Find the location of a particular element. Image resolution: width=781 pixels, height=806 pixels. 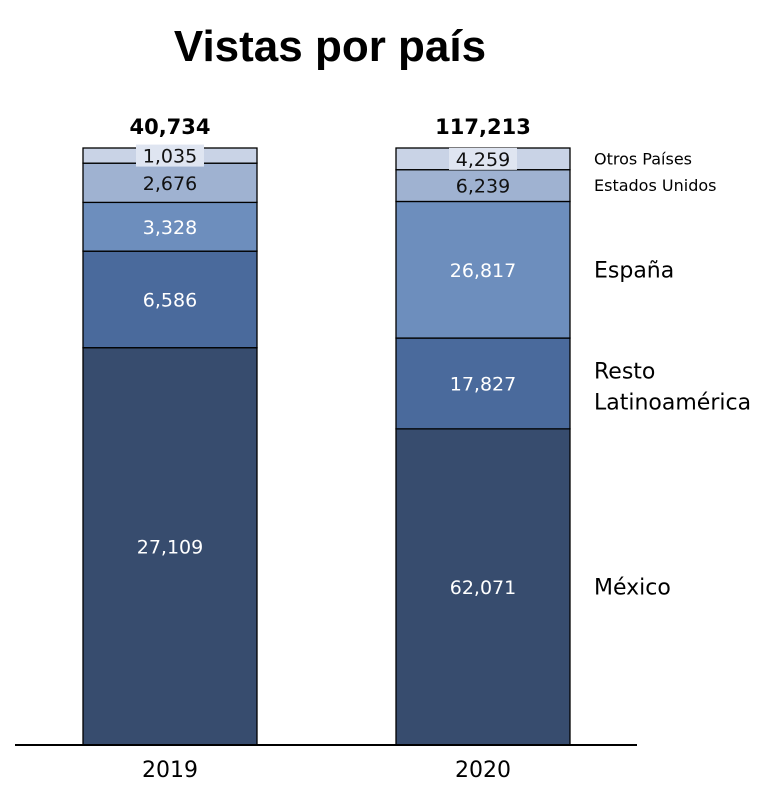

legend-label-otros-paises: Otros Países is located at coordinates (643, 158).